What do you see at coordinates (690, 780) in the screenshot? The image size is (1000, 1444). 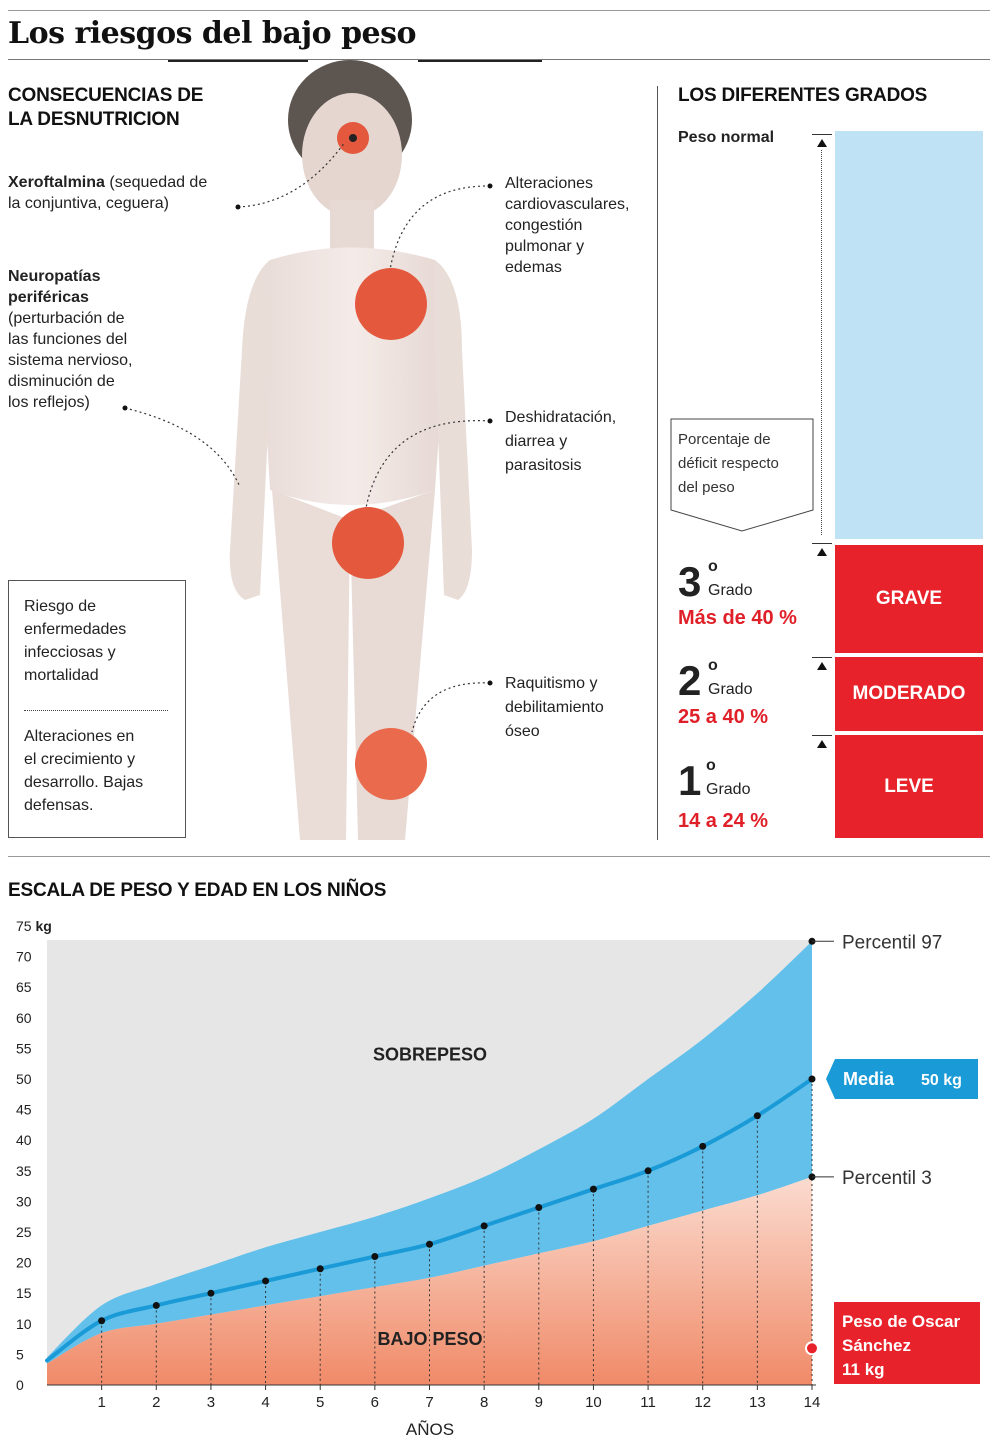 I see `grade-1-number: 1` at bounding box center [690, 780].